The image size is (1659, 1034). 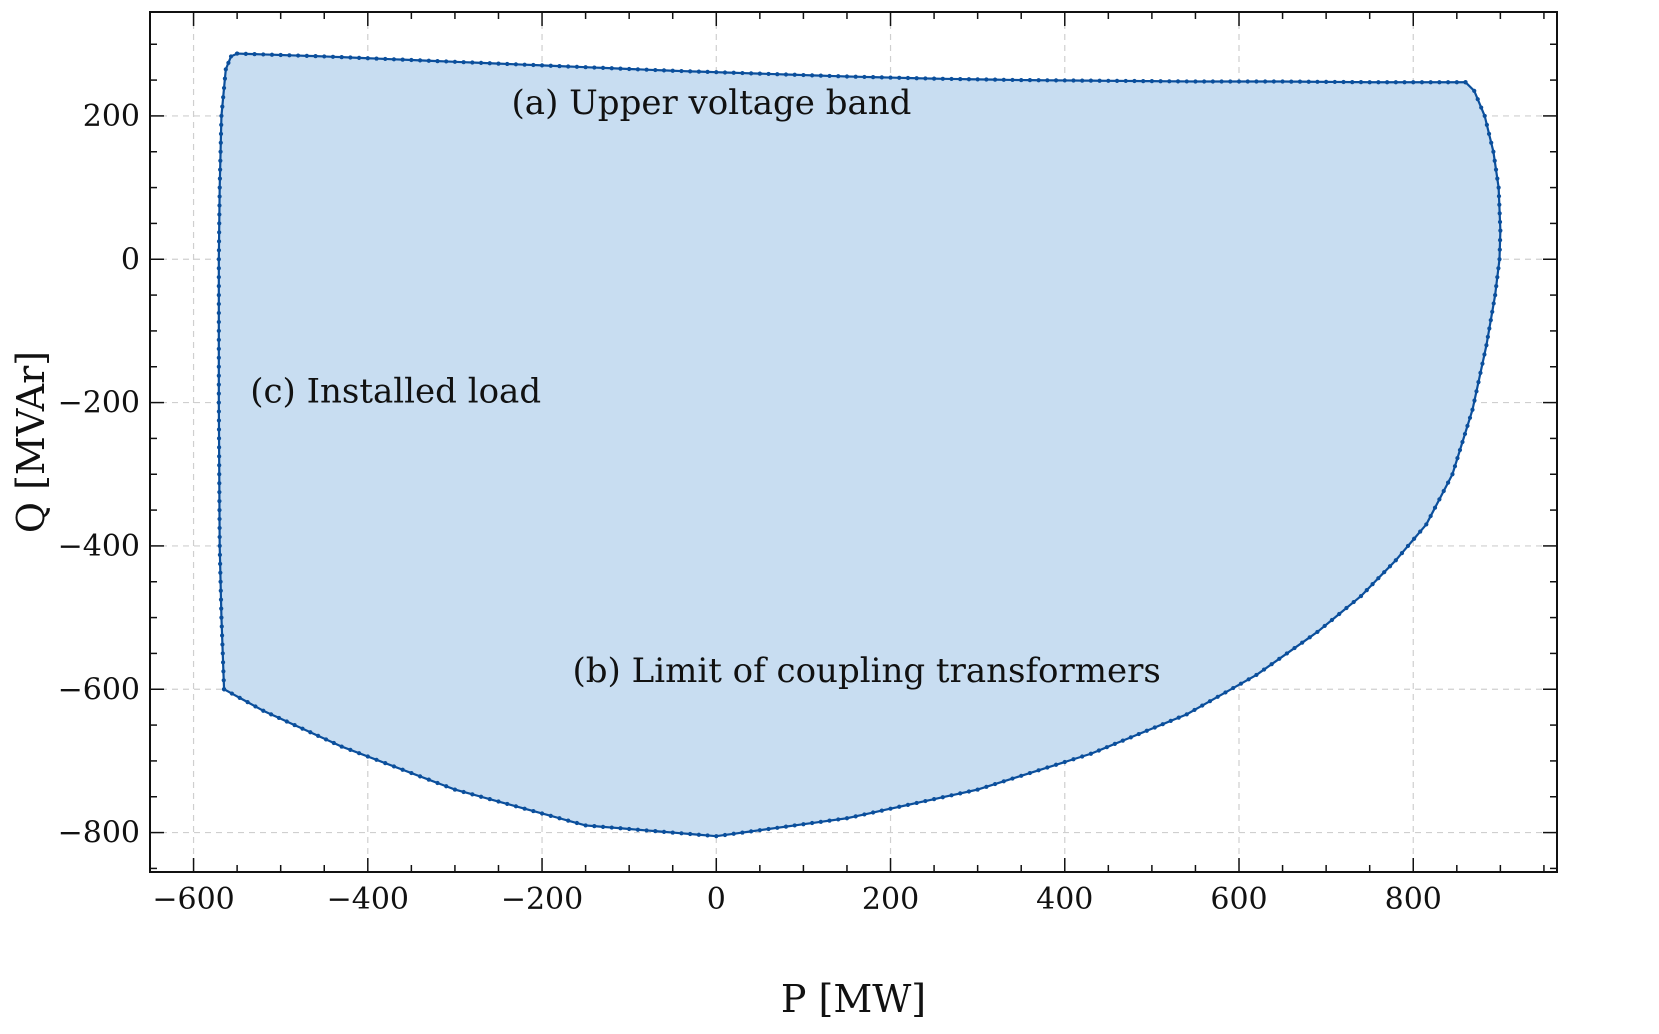 I want to click on x-tick-label-7: 800, so click(x=1413, y=899).